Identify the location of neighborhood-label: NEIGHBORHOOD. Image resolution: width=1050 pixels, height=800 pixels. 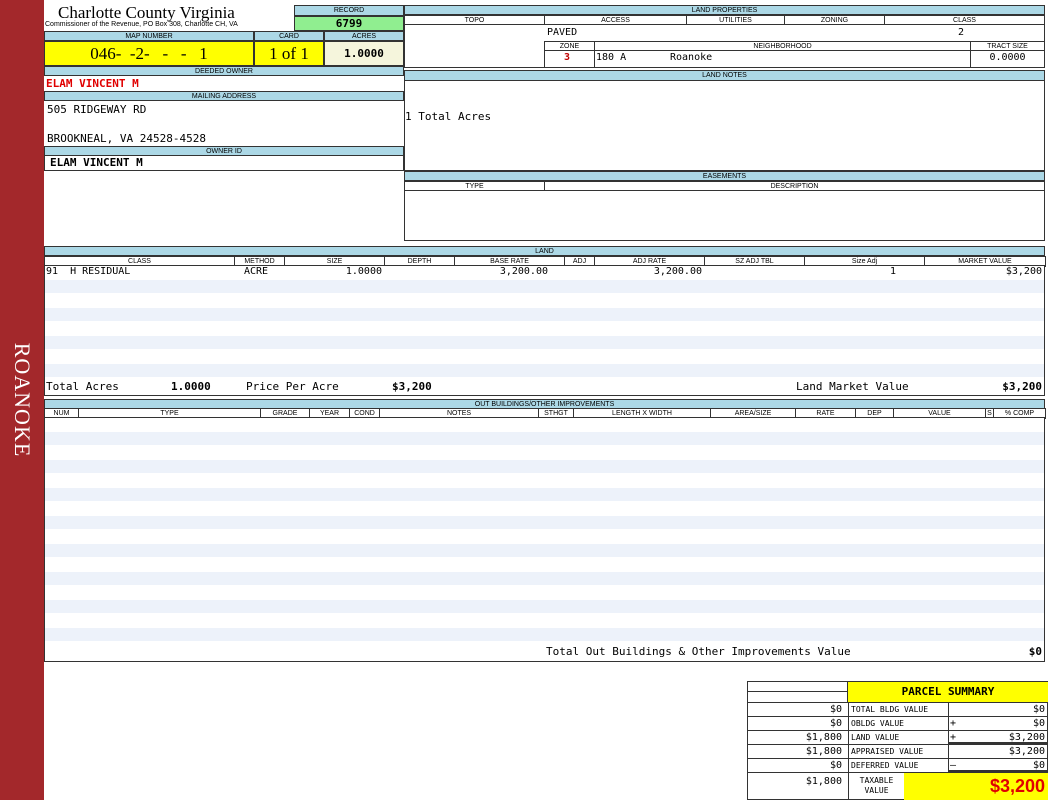
(782, 46).